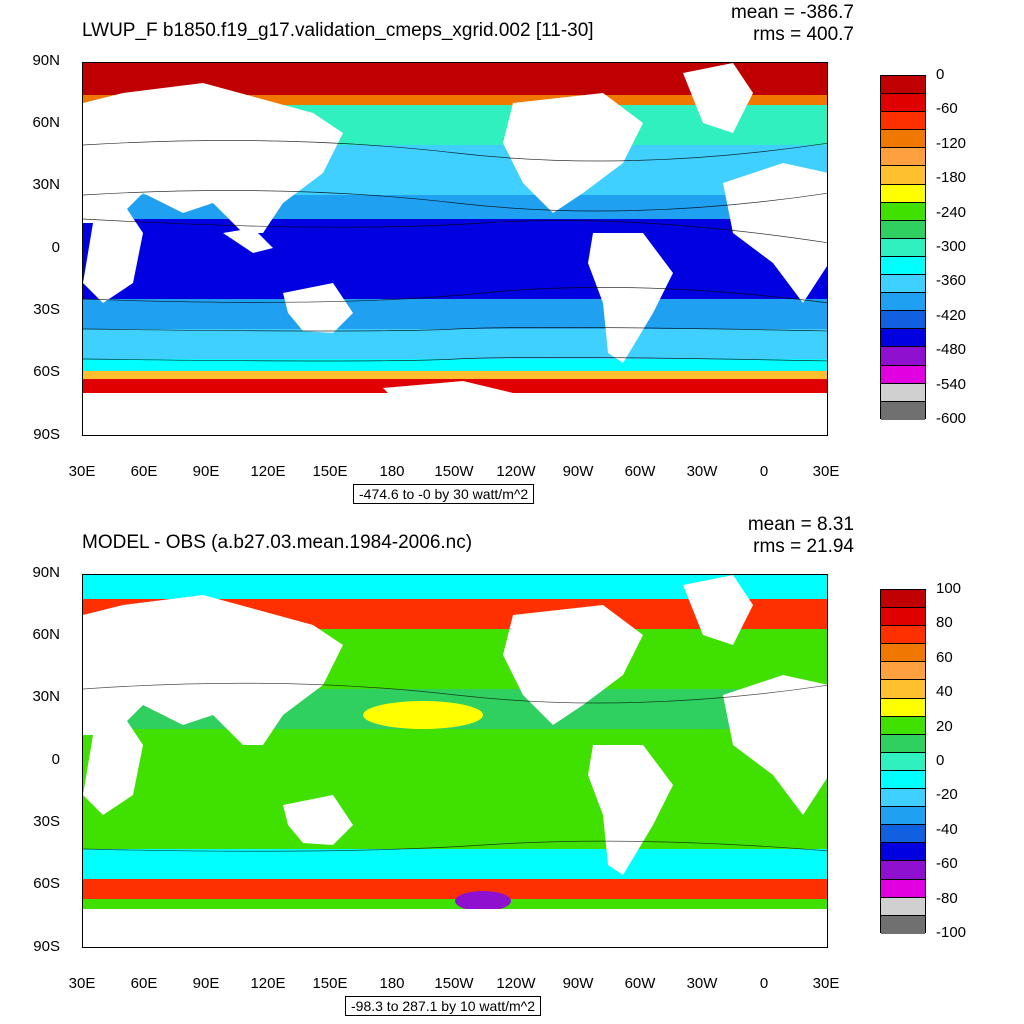  I want to click on lat-label: 60N, so click(46, 634).